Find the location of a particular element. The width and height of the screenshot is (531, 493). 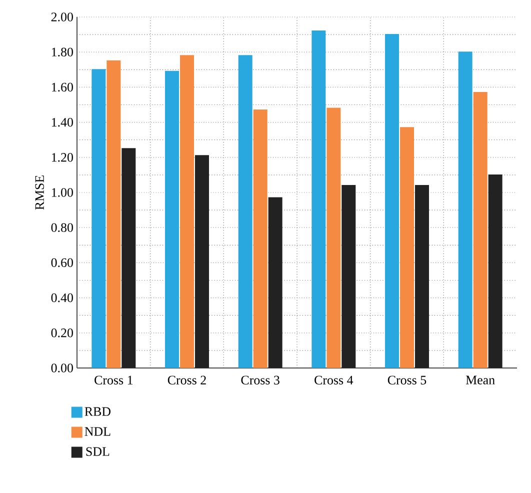

y-tick-label: 2.00 is located at coordinates (62, 17).